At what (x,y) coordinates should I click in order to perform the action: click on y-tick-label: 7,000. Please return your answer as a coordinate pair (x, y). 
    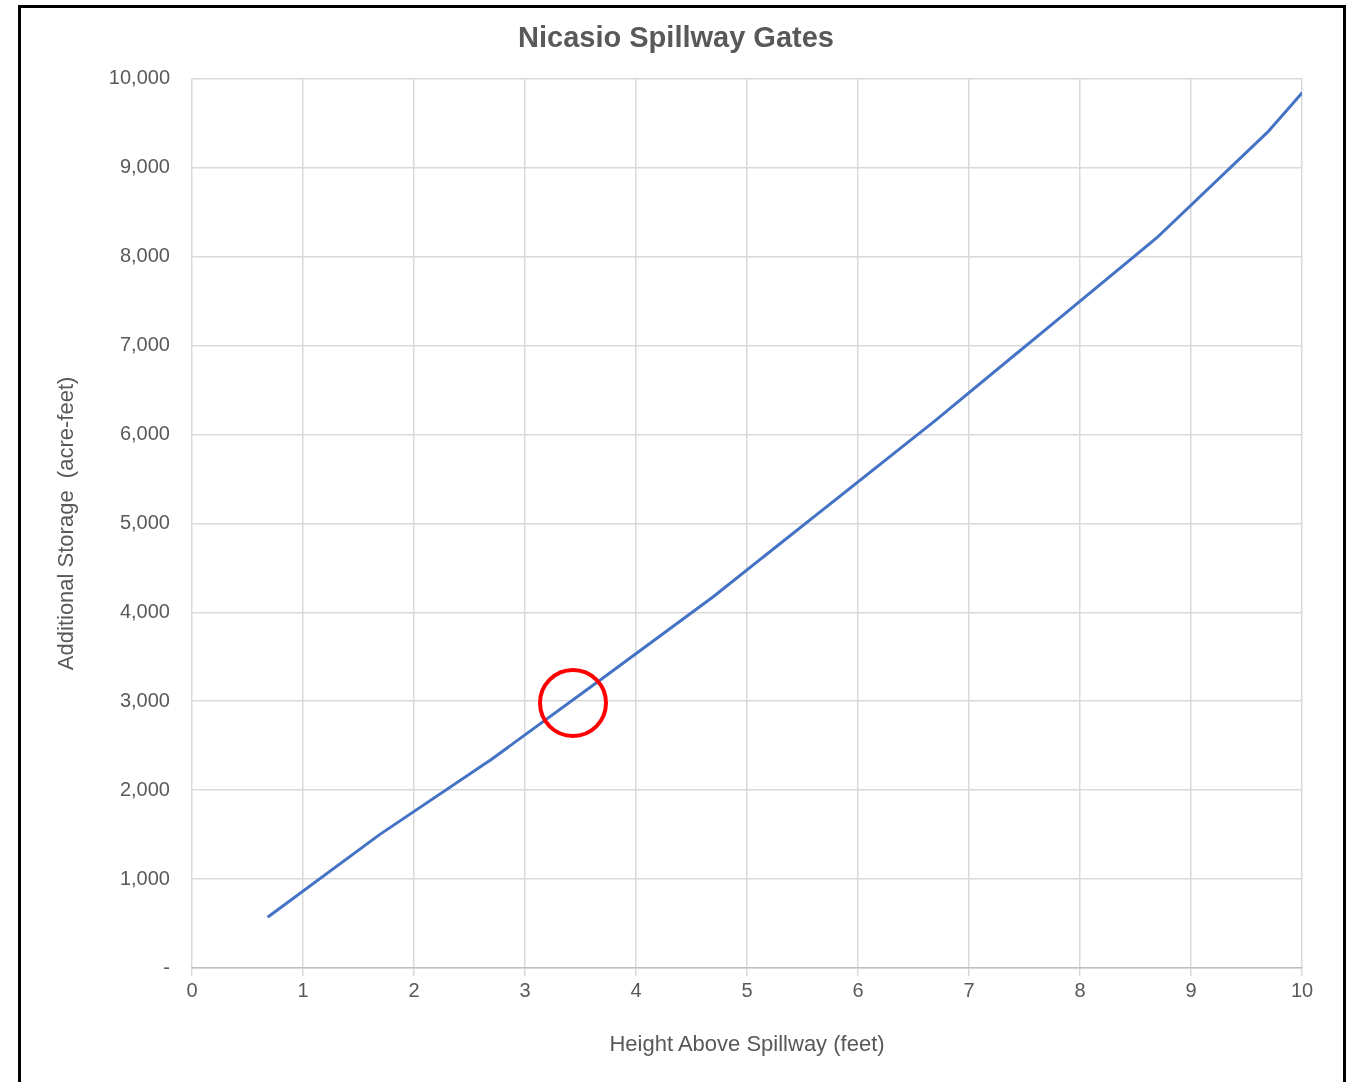
    Looking at the image, I should click on (144, 344).